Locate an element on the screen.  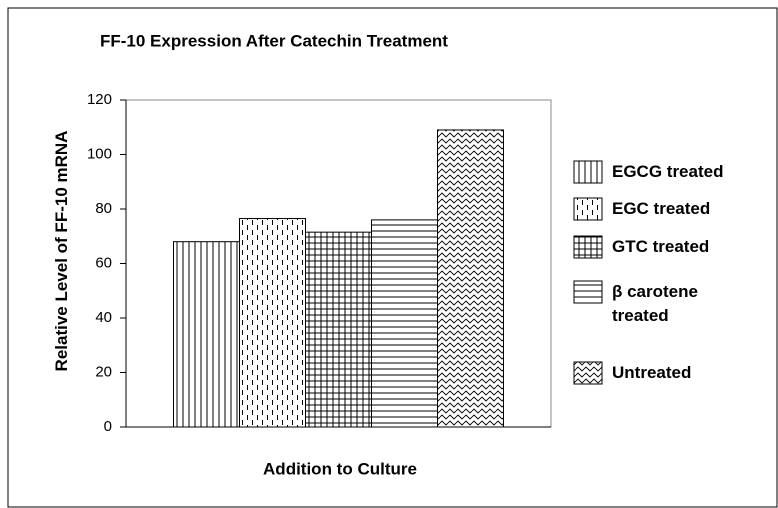
y-tick-label: 100 is located at coordinates (99, 153).